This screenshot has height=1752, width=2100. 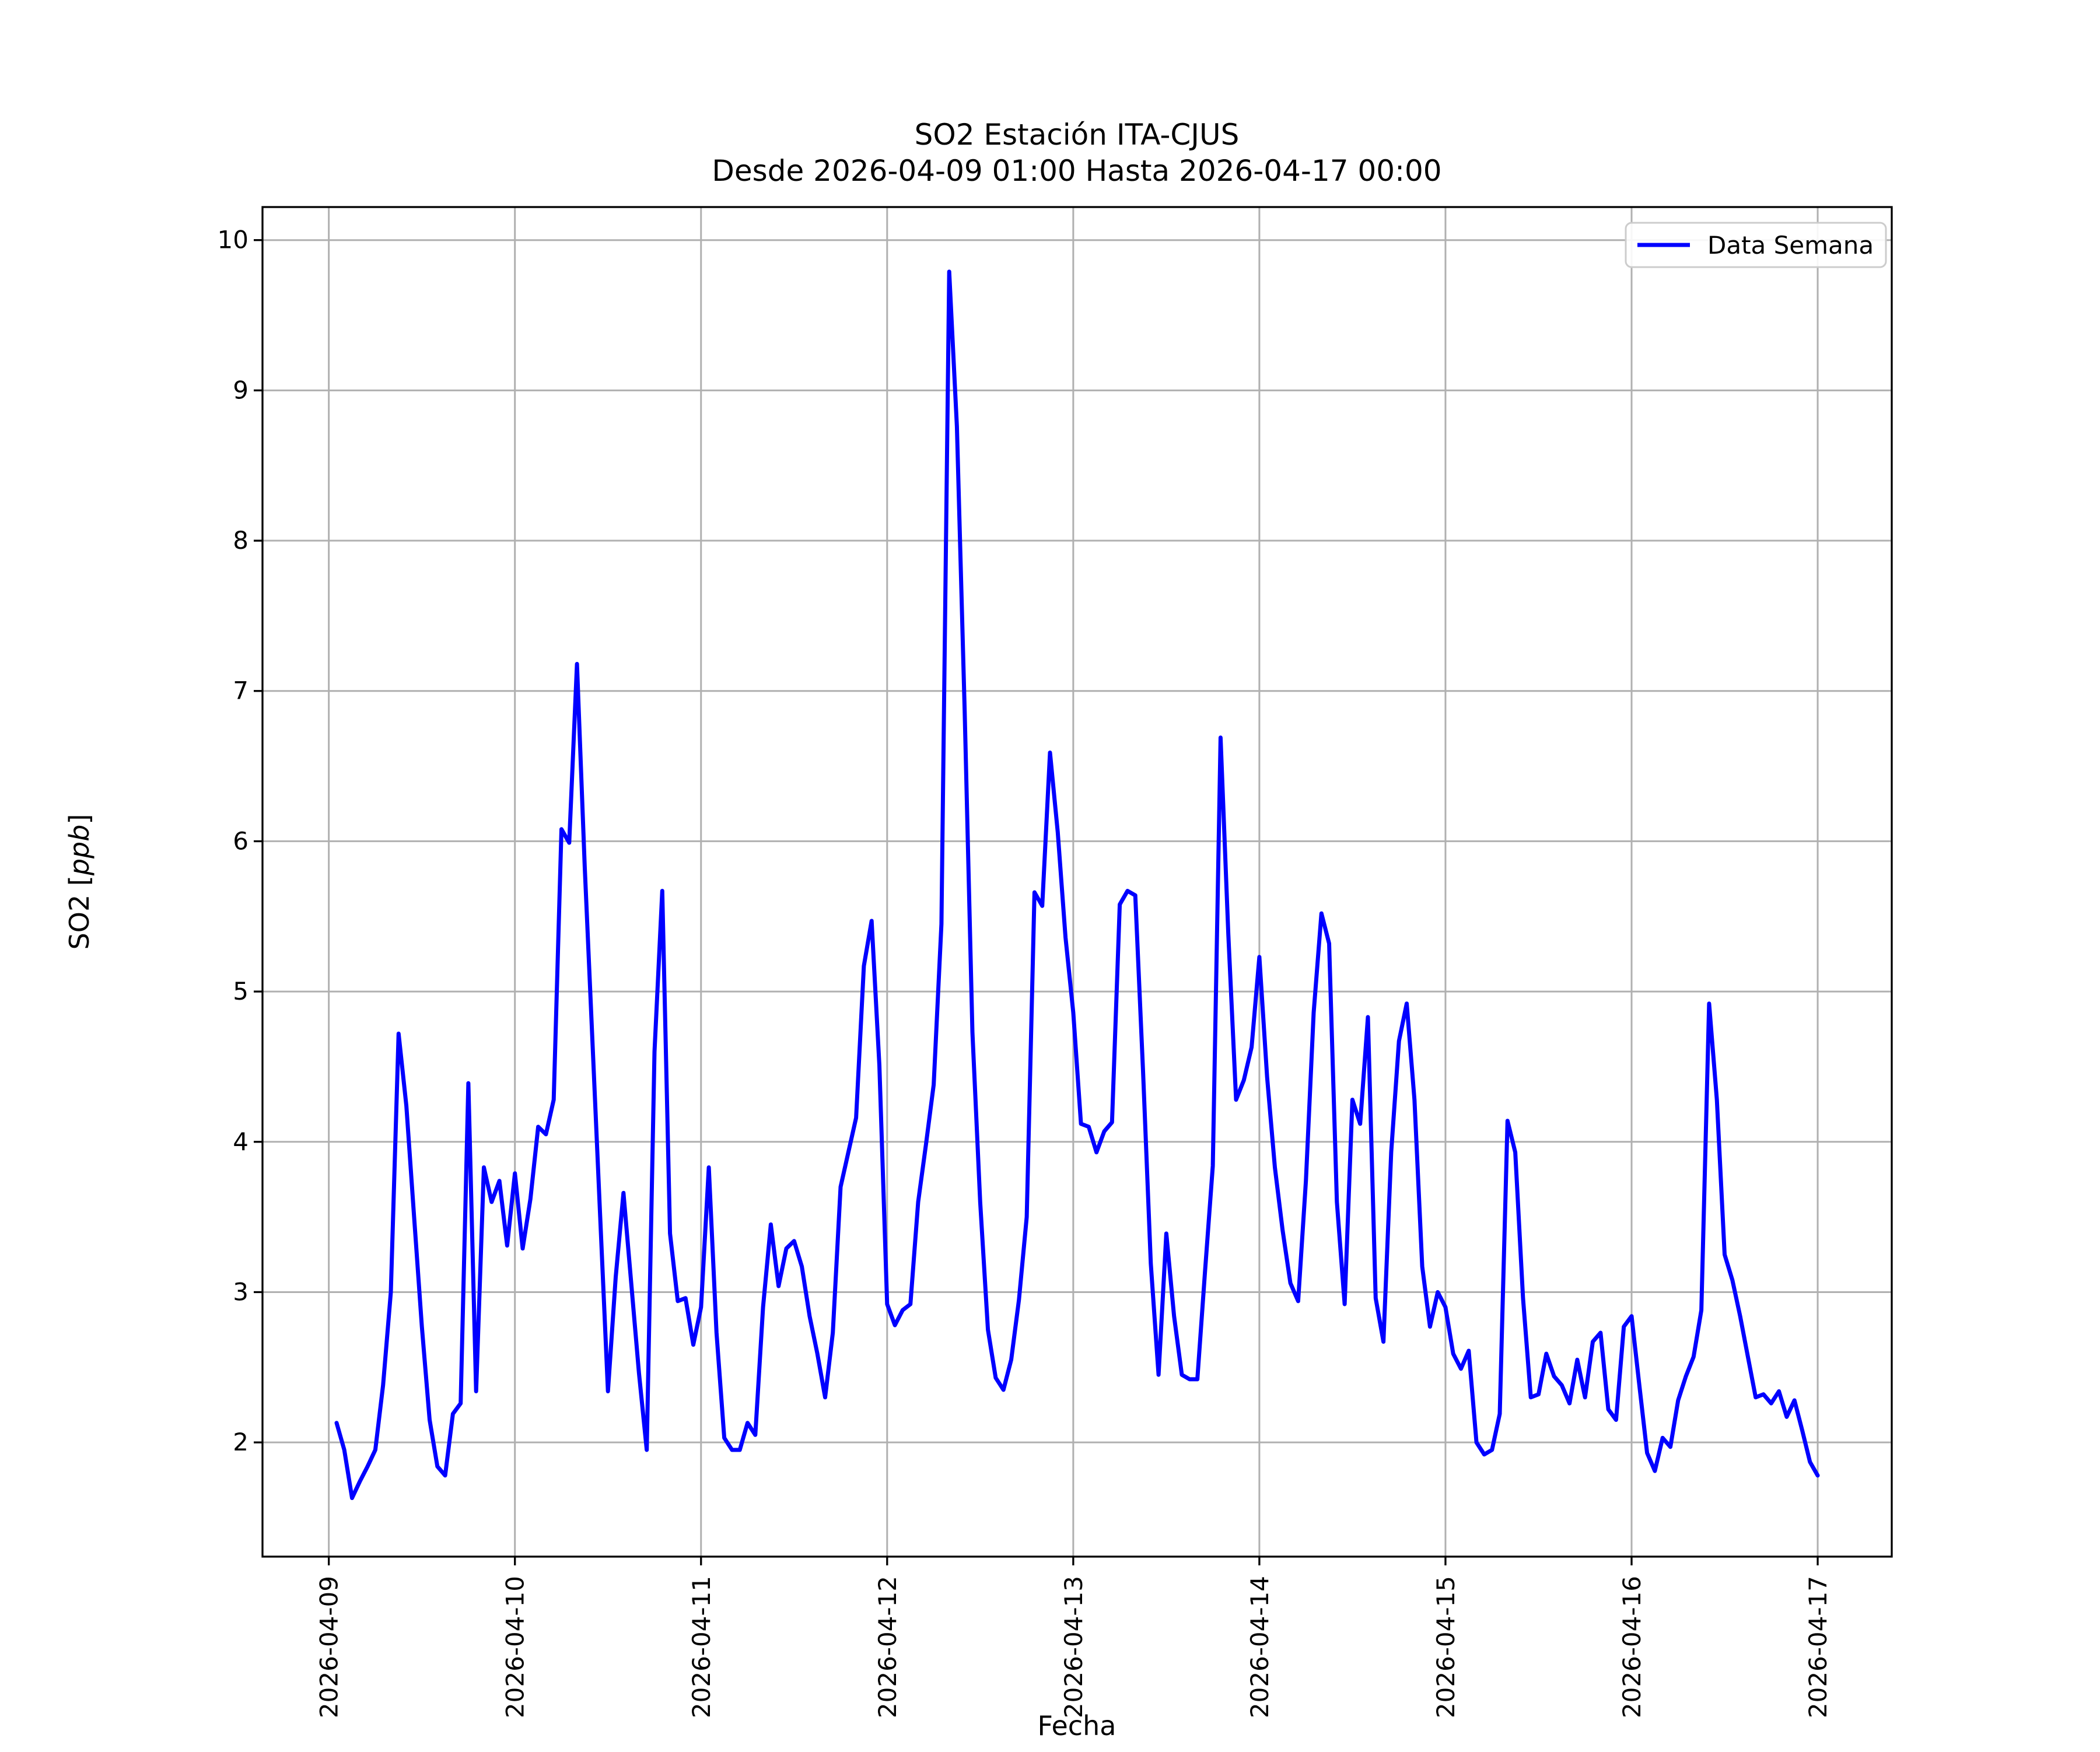 I want to click on y-axis-label: SO2 [ppb], so click(x=79, y=882).